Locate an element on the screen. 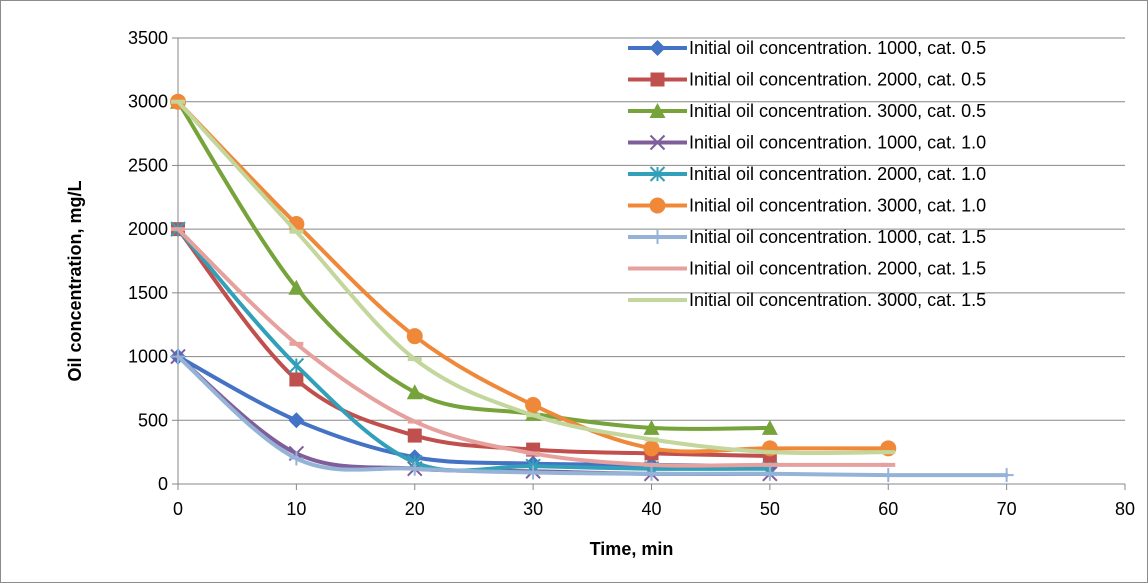 Image resolution: width=1148 pixels, height=583 pixels. x-tick-label: 40 is located at coordinates (651, 509).